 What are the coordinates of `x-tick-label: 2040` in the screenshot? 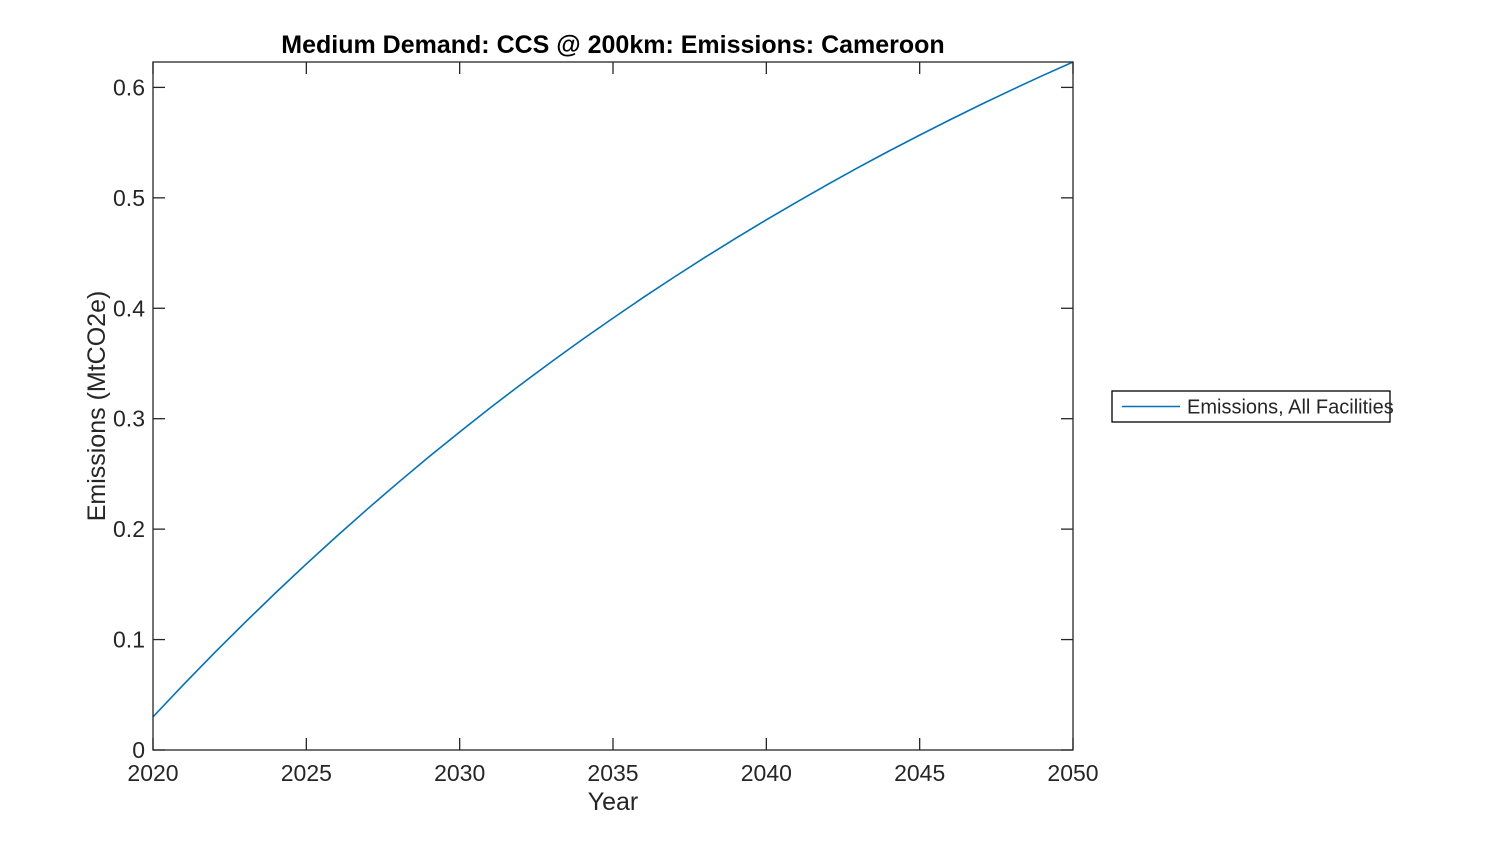 It's located at (766, 773).